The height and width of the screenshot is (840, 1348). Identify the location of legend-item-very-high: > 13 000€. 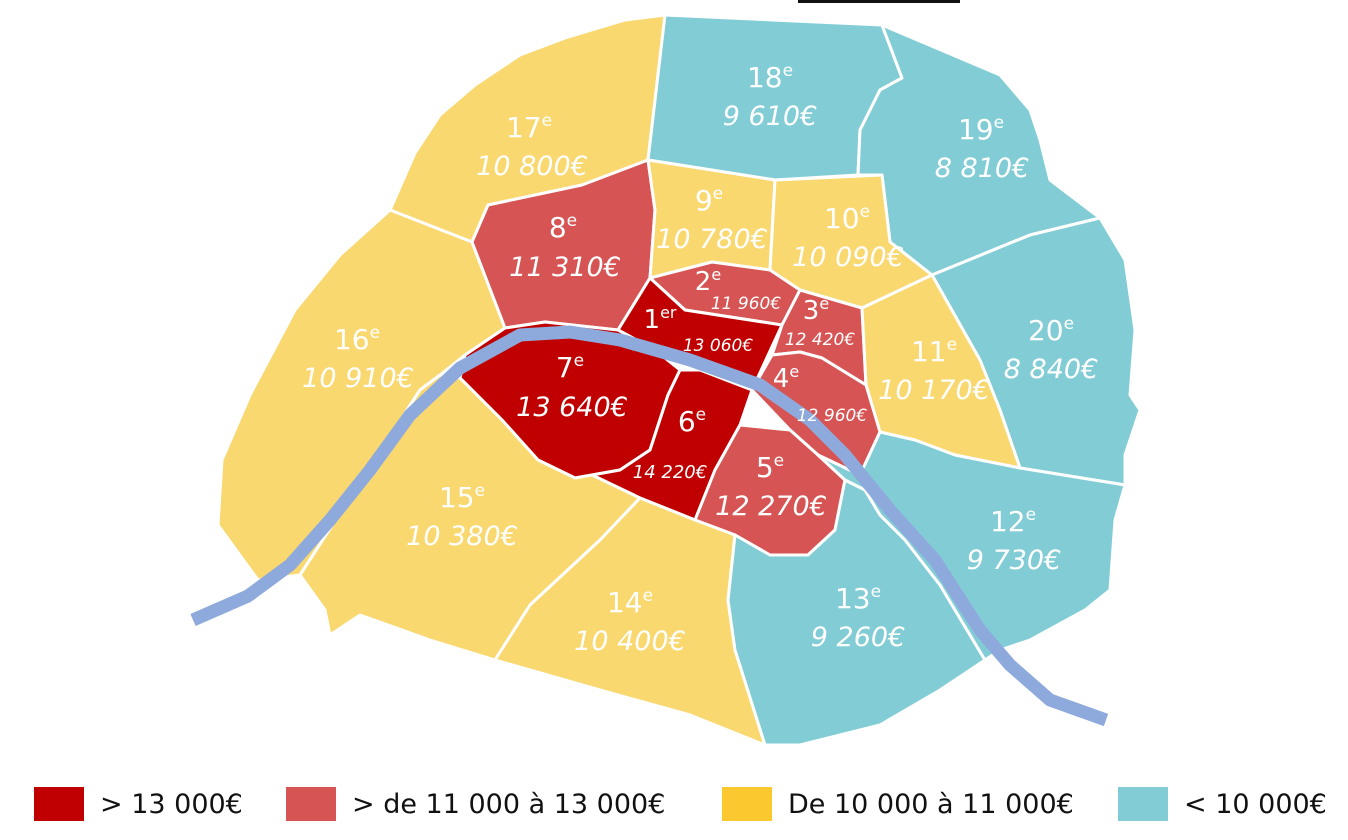
(138, 804).